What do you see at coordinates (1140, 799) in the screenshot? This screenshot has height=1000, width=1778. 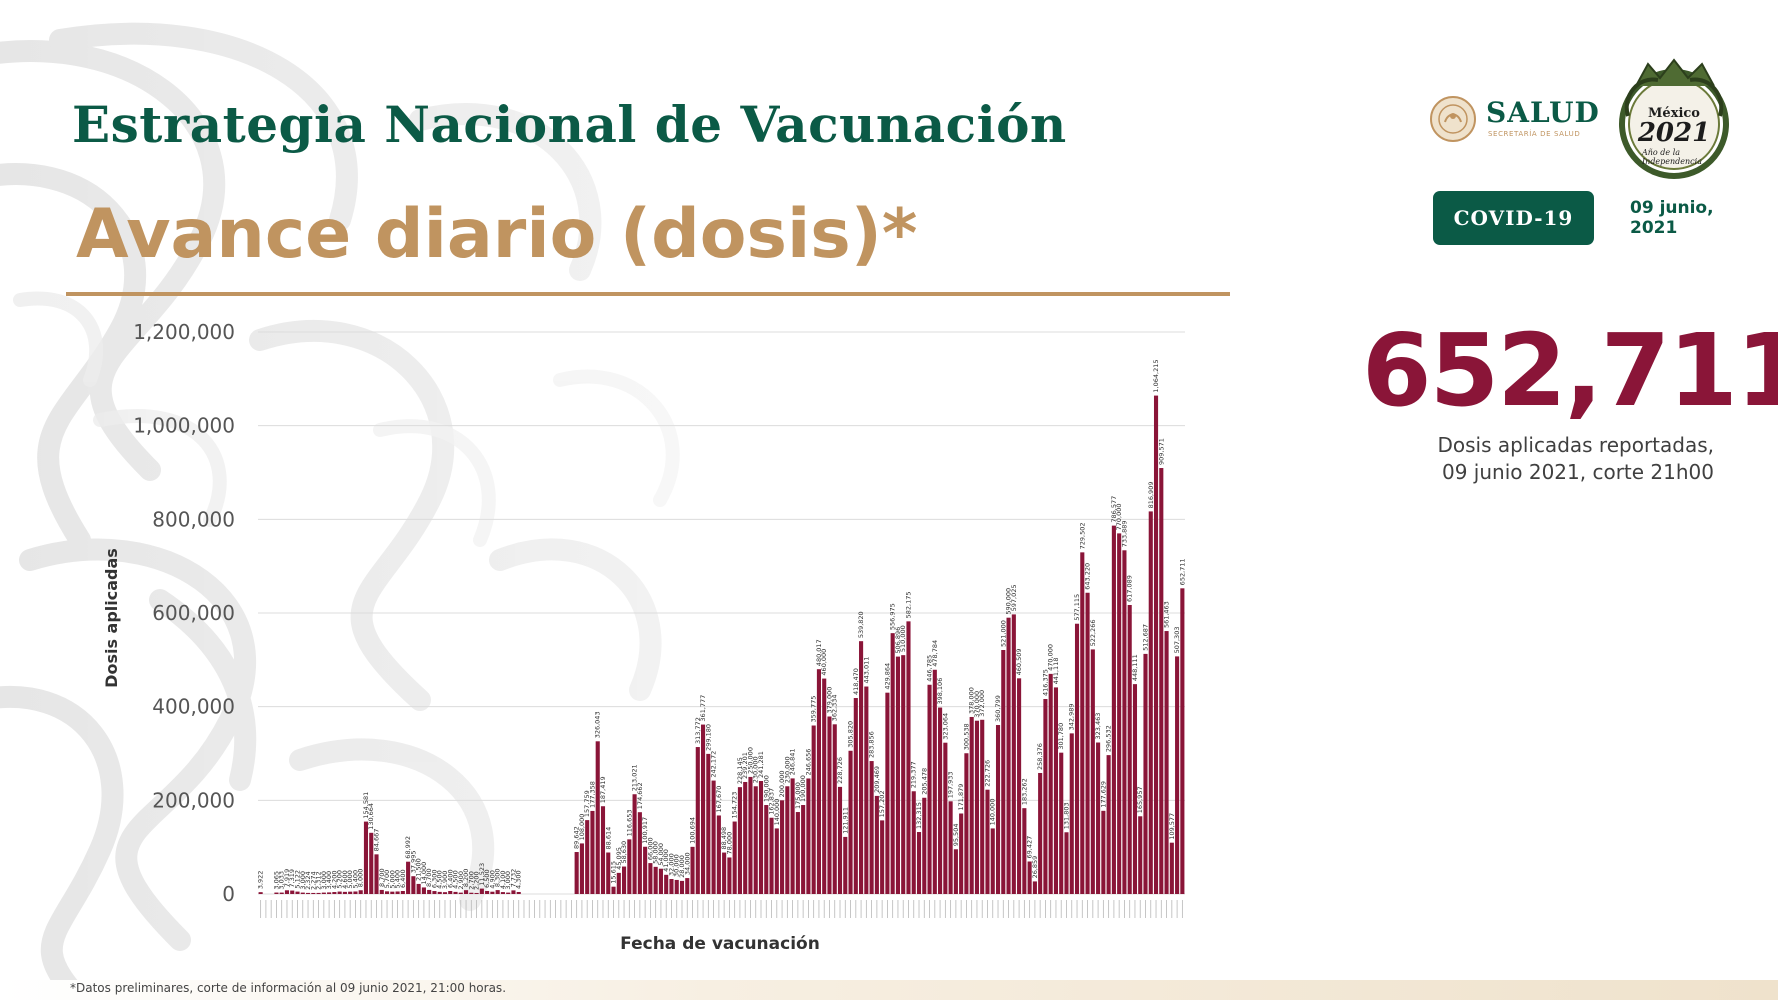 I see `bar-value-label: 165,957` at bounding box center [1140, 799].